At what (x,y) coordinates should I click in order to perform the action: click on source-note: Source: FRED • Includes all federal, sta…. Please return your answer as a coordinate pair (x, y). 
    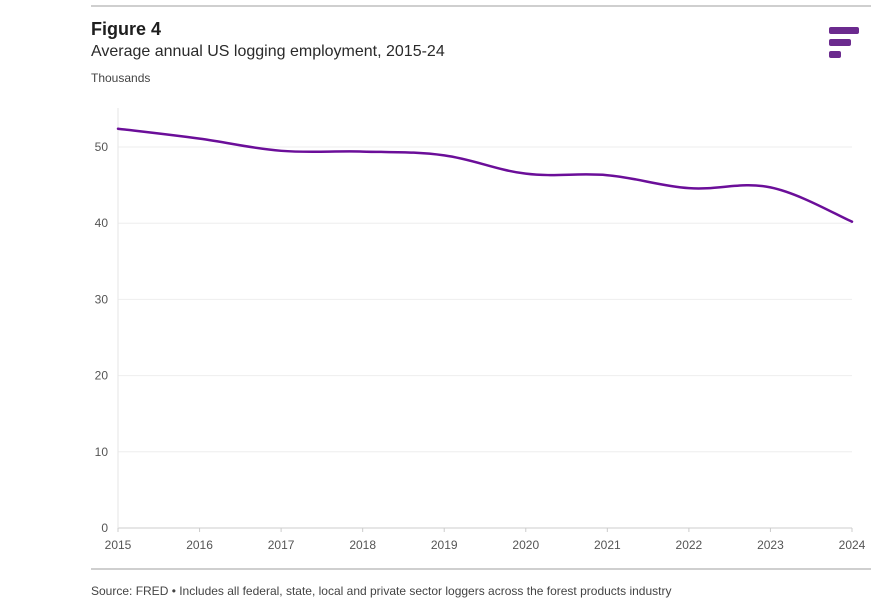
    Looking at the image, I should click on (381, 591).